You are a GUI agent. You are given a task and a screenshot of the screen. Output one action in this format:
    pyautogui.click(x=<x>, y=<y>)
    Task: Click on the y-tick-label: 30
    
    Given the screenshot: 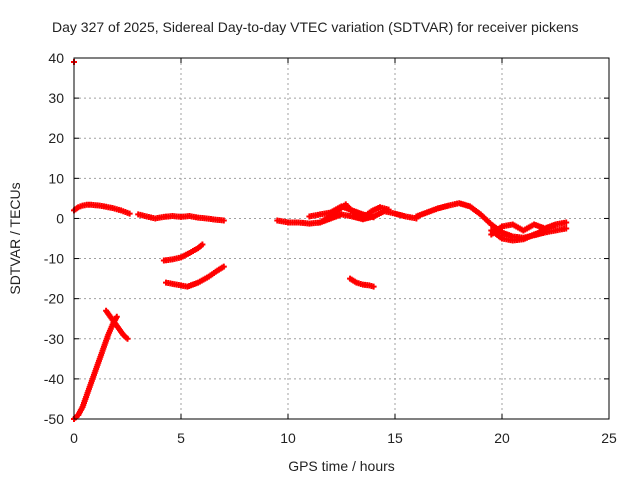 What is the action you would take?
    pyautogui.click(x=56, y=98)
    